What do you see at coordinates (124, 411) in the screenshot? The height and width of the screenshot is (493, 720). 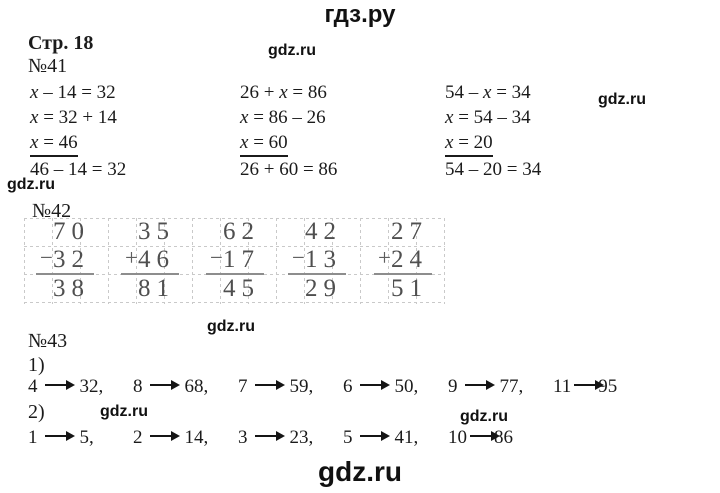 I see `watermark-part2-left: gdz.ru` at bounding box center [124, 411].